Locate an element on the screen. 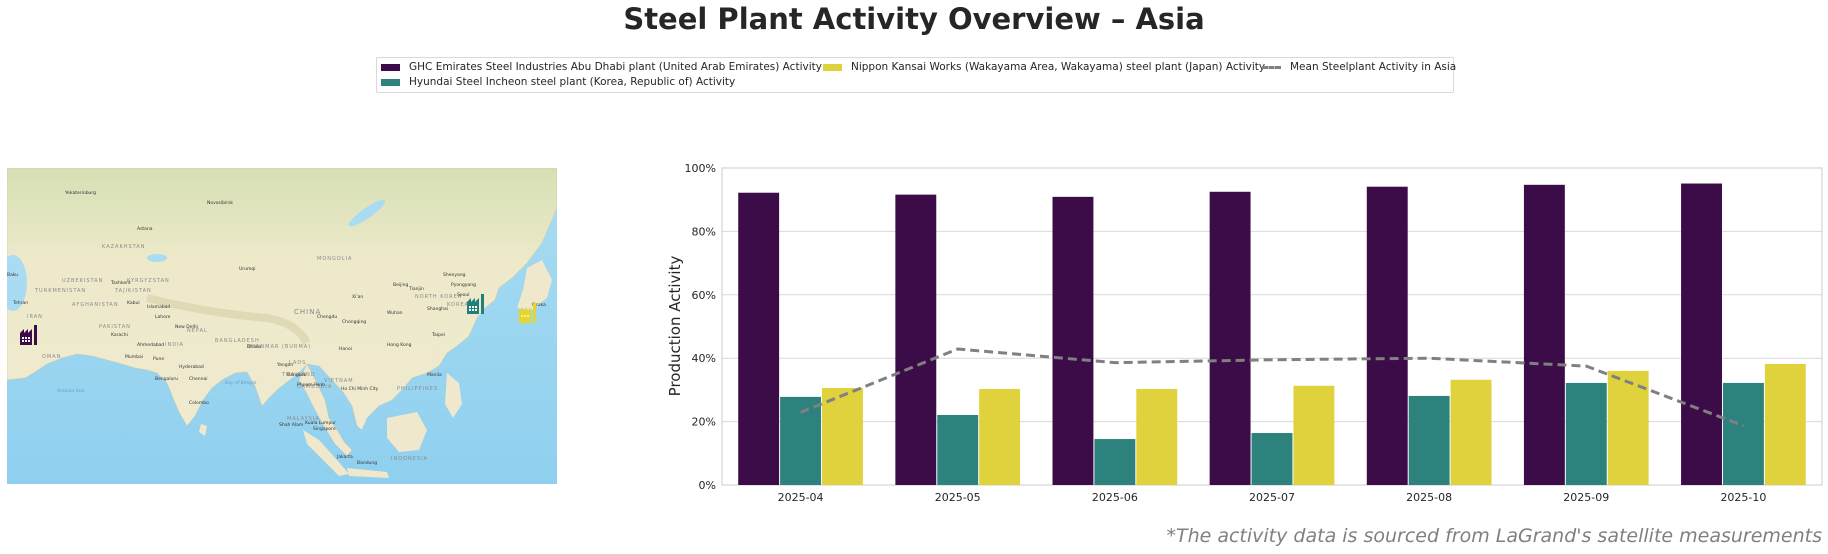 The image size is (1828, 554). map-city: Shanghai is located at coordinates (437, 309).